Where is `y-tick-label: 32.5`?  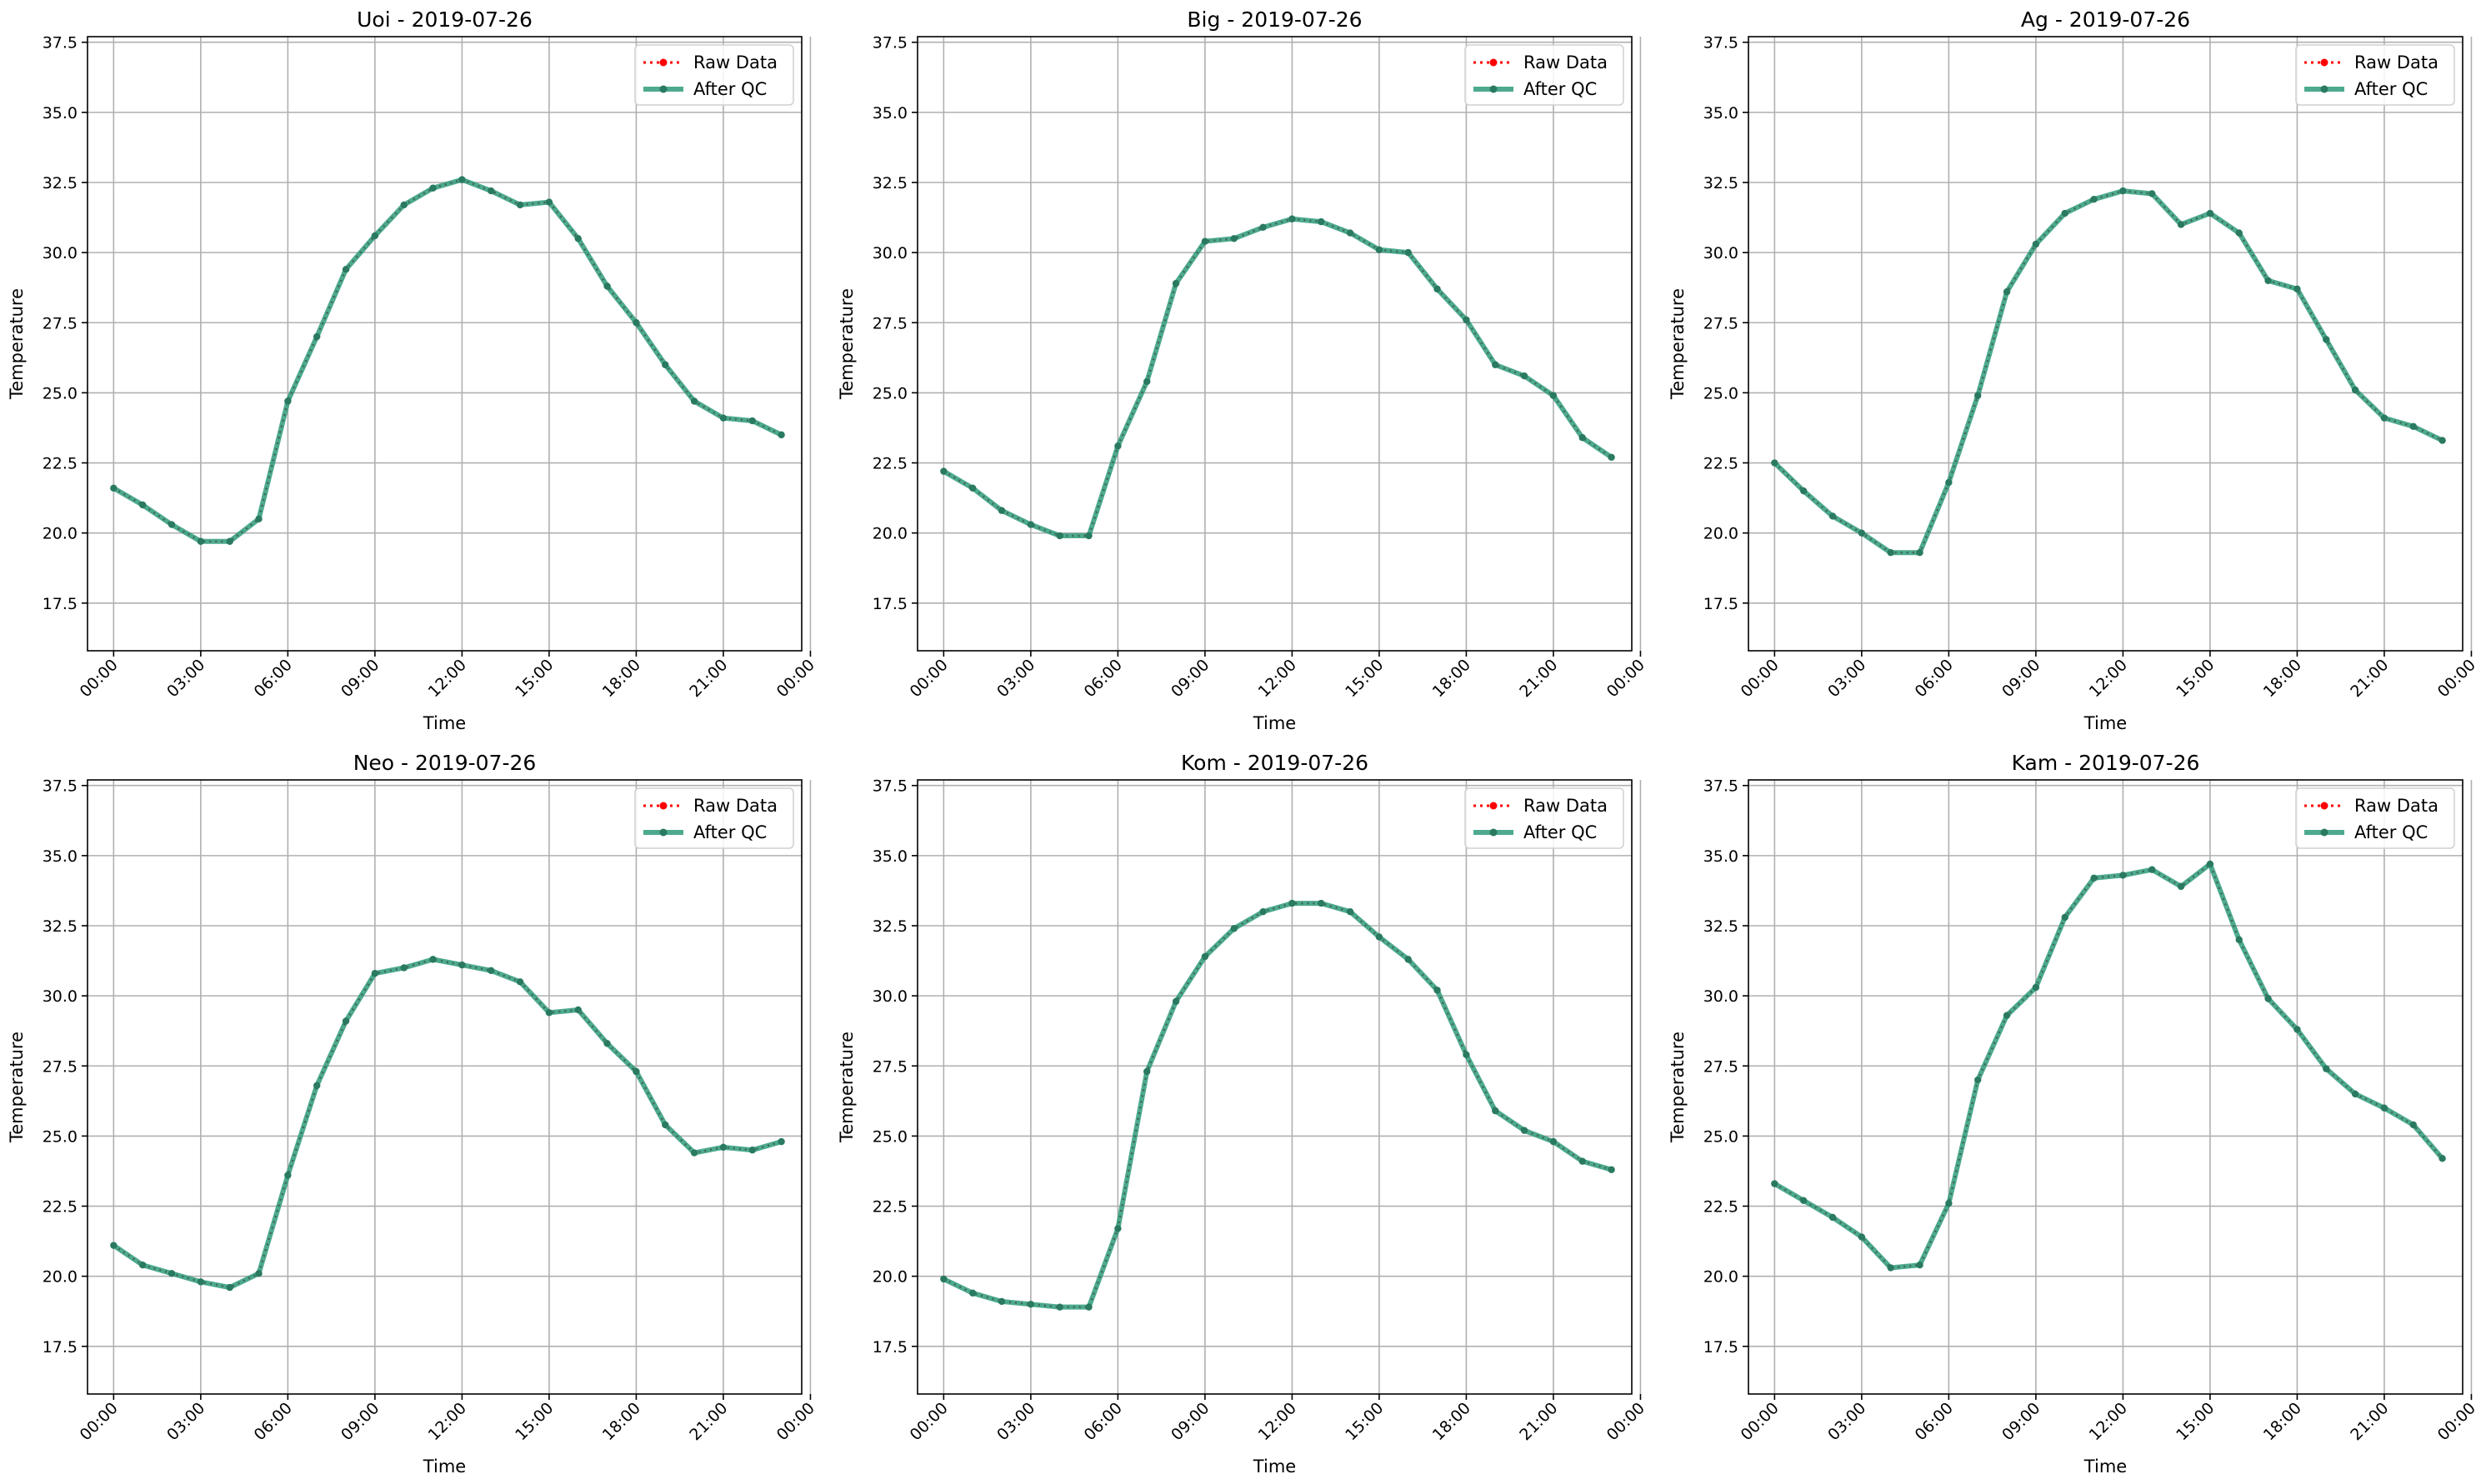 y-tick-label: 32.5 is located at coordinates (891, 183).